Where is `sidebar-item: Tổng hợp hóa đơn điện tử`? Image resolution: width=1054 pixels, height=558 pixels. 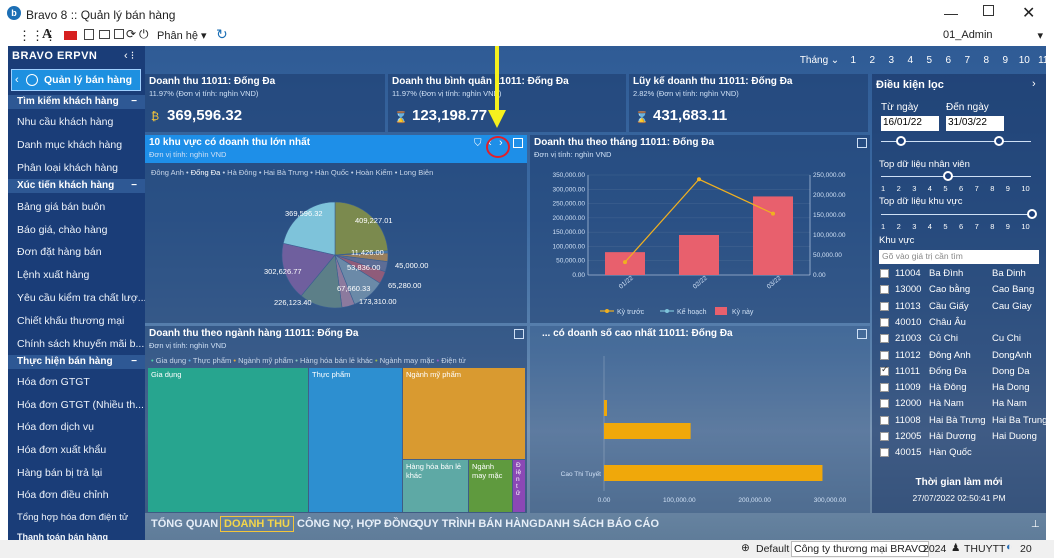 sidebar-item: Tổng hợp hóa đơn điện tử is located at coordinates (73, 517).